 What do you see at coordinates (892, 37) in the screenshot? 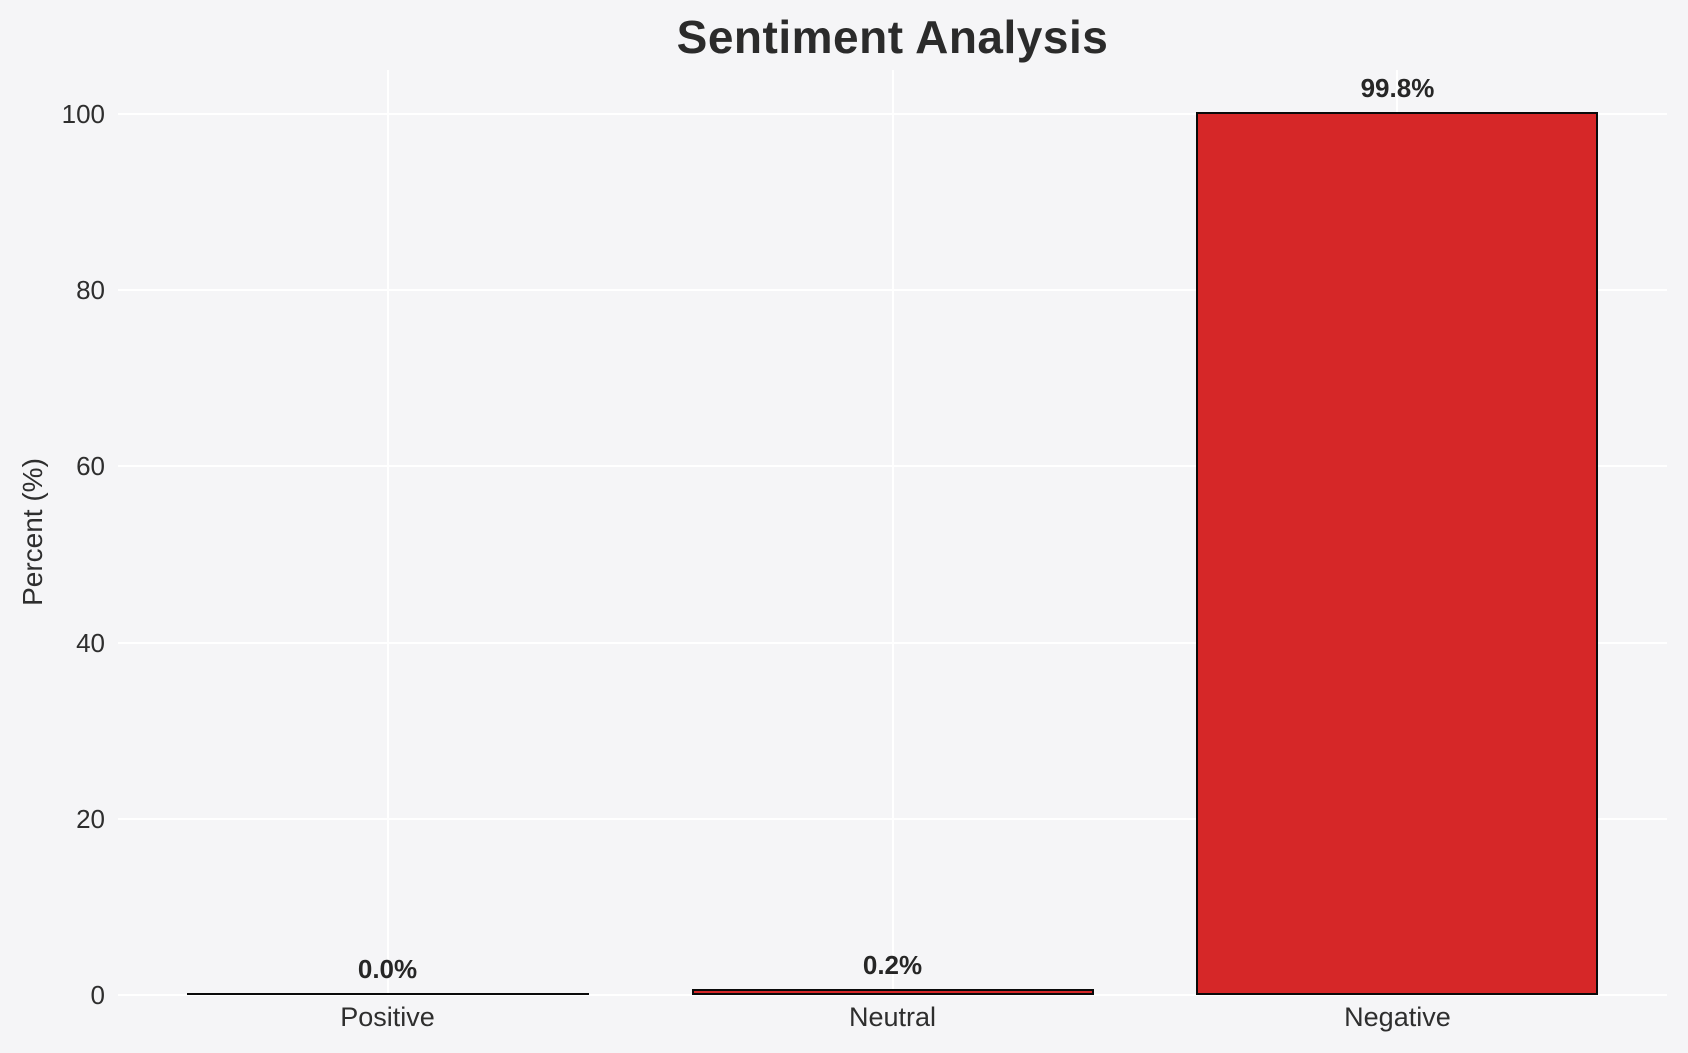
I see `chart-title: Sentiment Analysis` at bounding box center [892, 37].